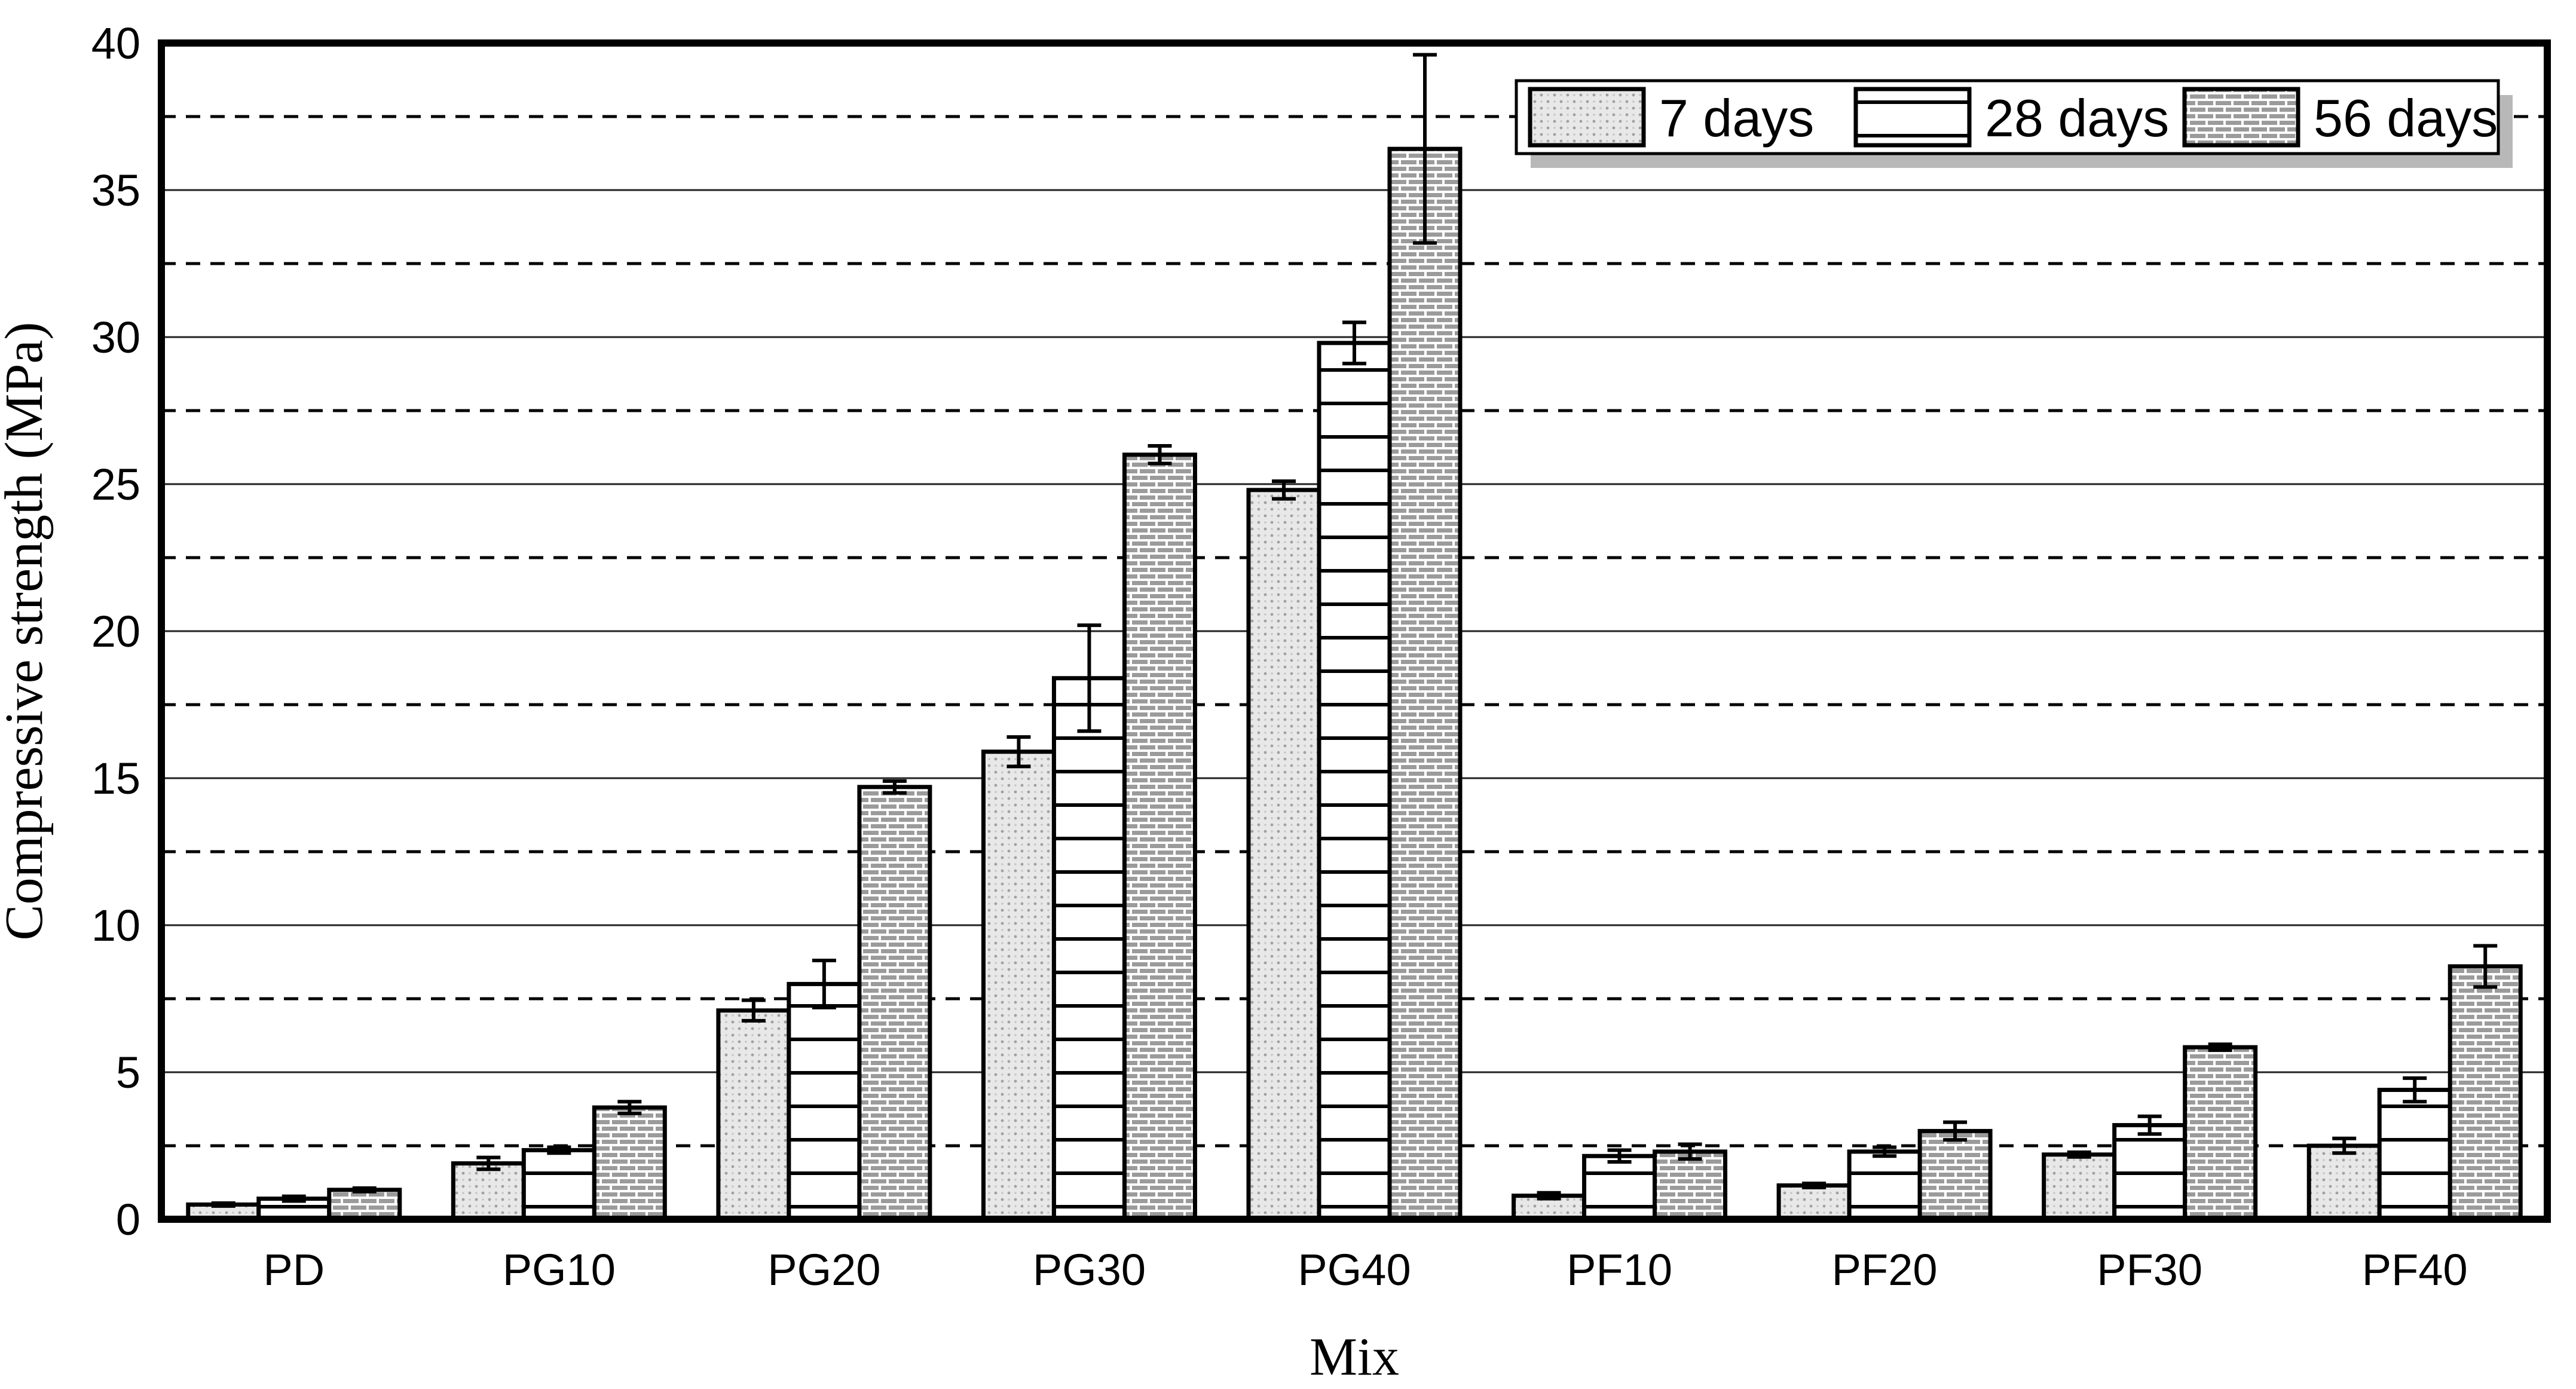  What do you see at coordinates (1089, 1270) in the screenshot?
I see `x-tick-label-PG30: PG30` at bounding box center [1089, 1270].